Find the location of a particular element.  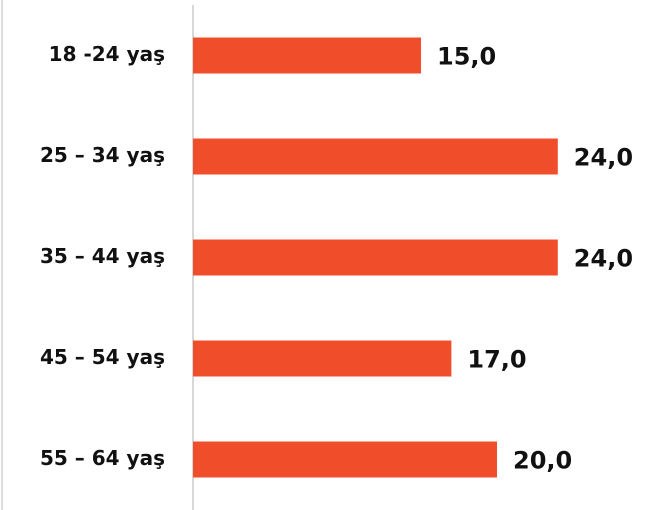

category-label: 18 -24 yaş is located at coordinates (107, 54).